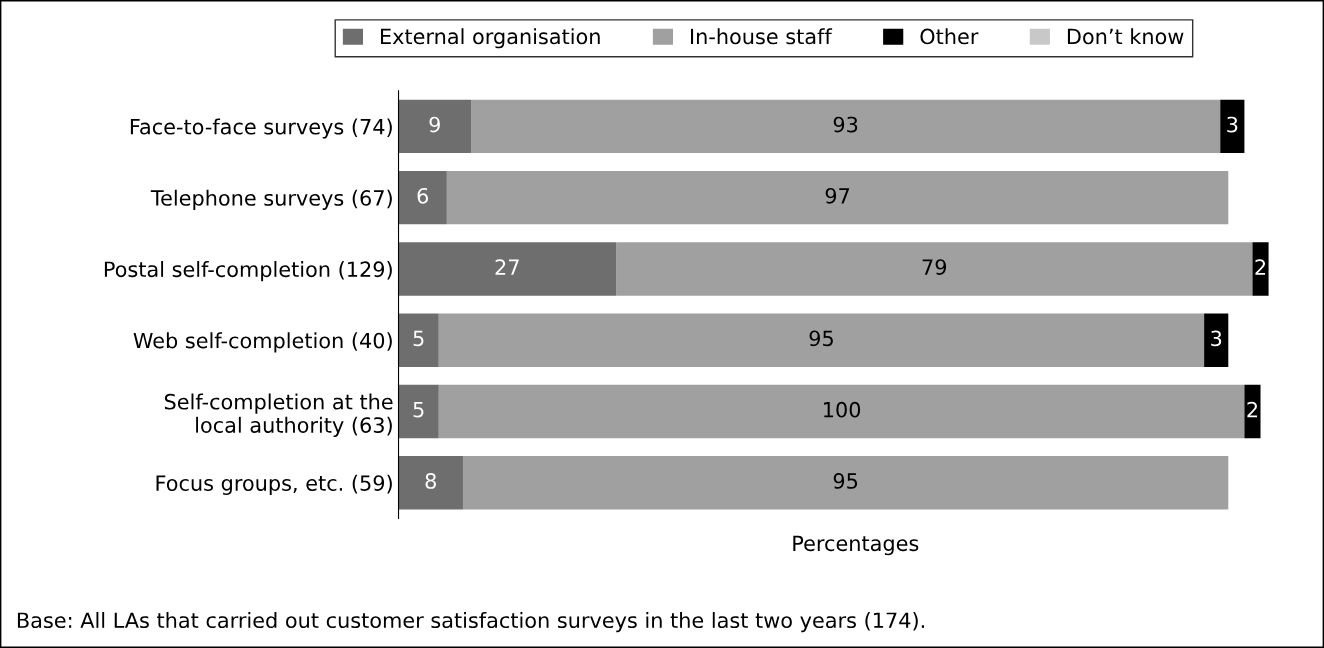 This screenshot has width=1324, height=648. I want to click on data-label: 6, so click(423, 195).